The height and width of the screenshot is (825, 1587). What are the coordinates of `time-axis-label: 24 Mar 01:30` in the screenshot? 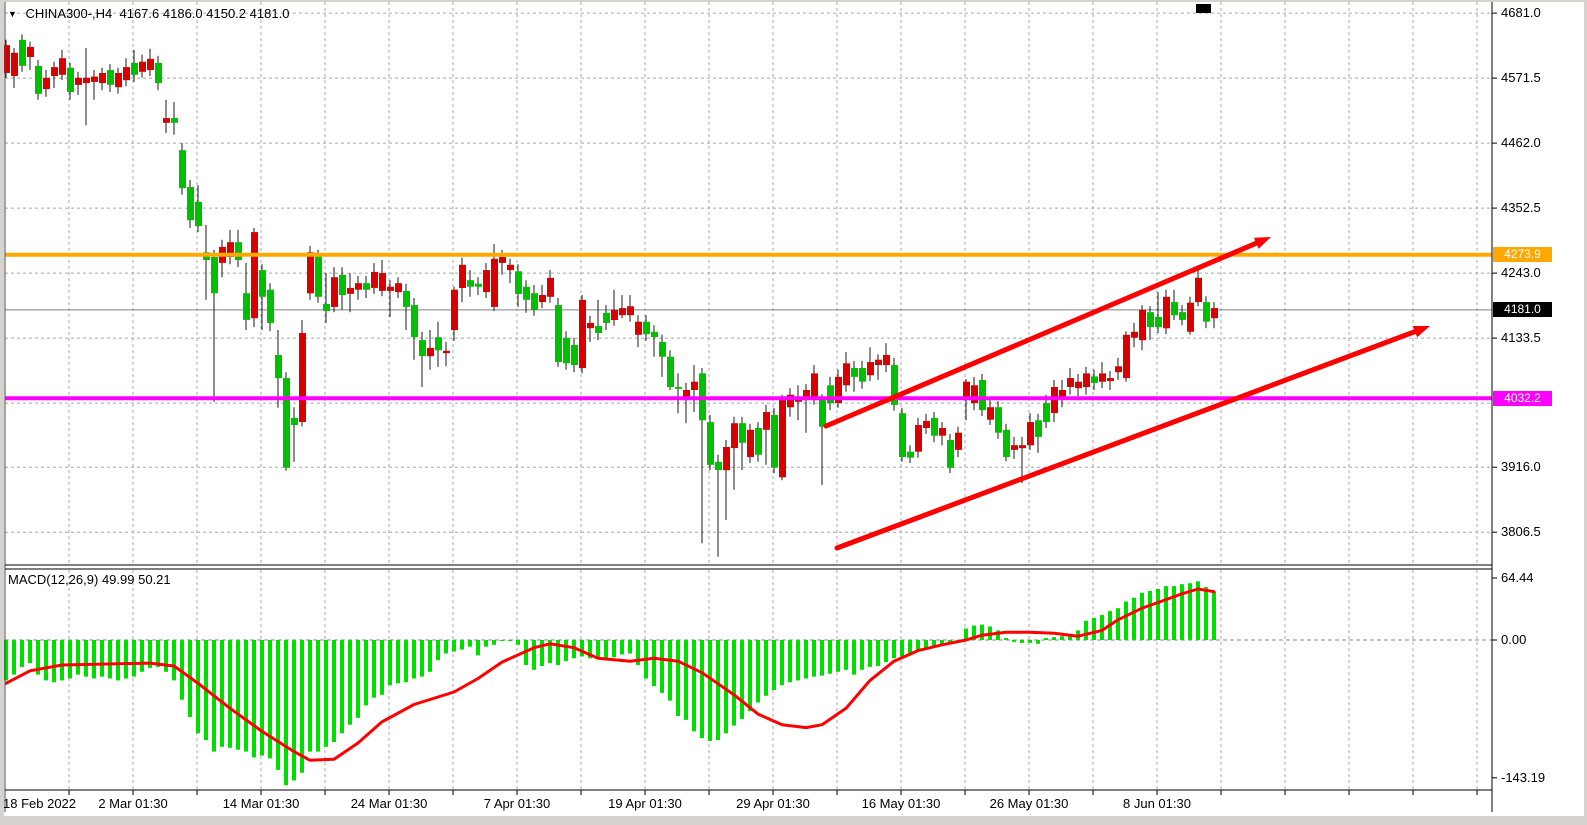 It's located at (389, 803).